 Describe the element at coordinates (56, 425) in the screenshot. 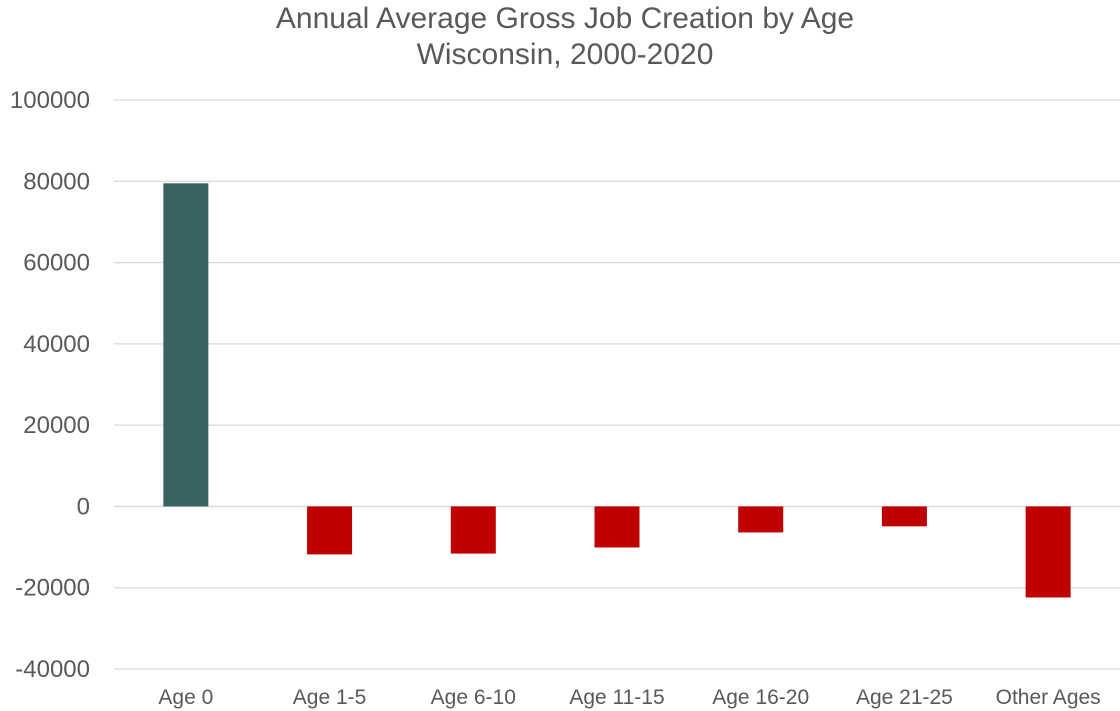

I see `y-tick-label: 20000` at that location.